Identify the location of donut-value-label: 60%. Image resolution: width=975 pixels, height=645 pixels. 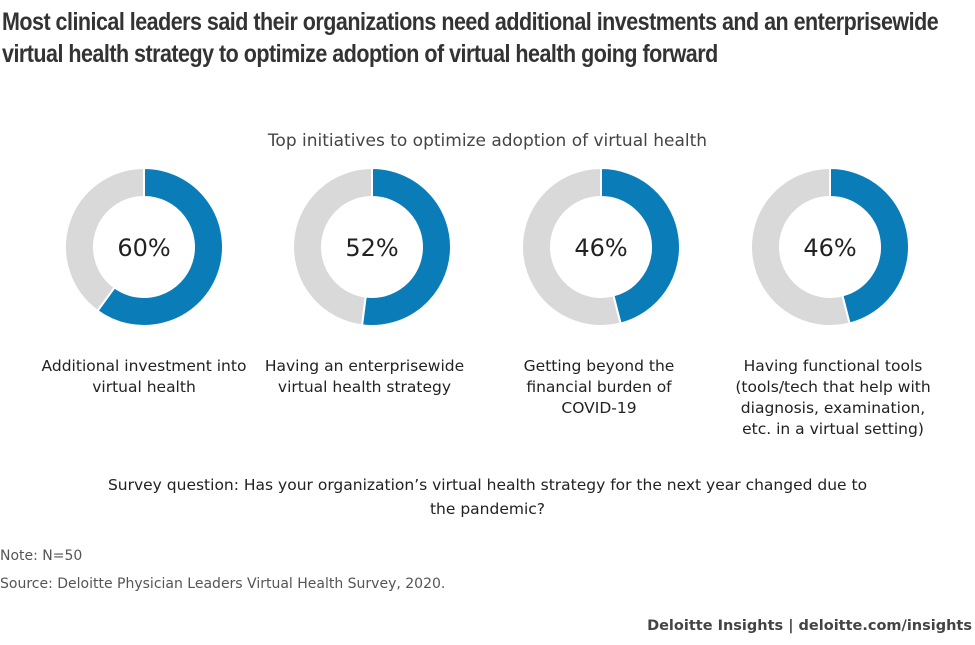
(143, 248).